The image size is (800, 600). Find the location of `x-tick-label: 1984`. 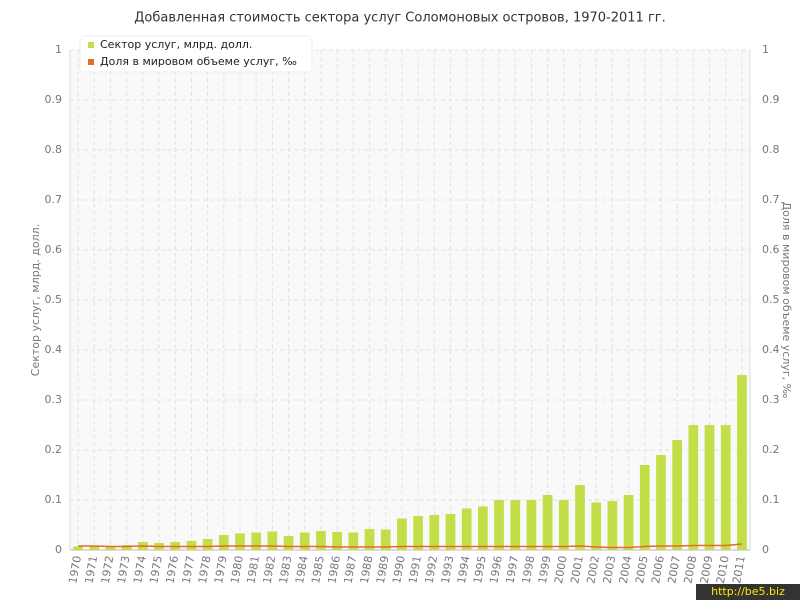

x-tick-label: 1984 is located at coordinates (302, 570).